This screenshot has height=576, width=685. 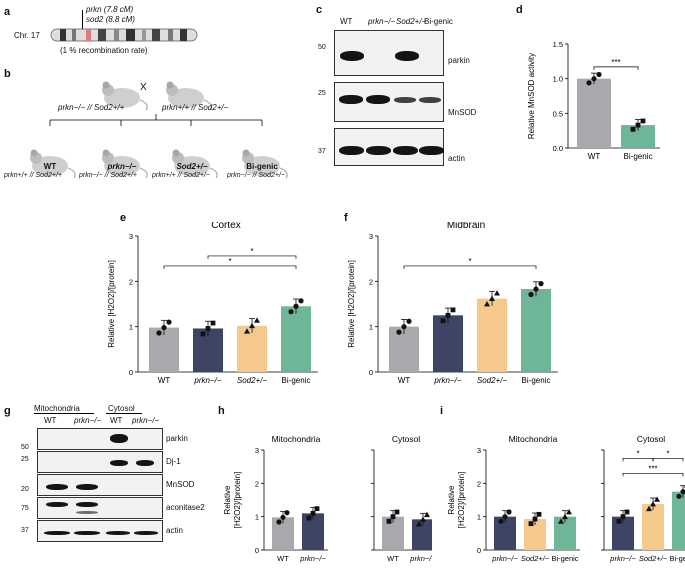 What do you see at coordinates (411, 21) in the screenshot?
I see `lane-label: Sod2+/−` at bounding box center [411, 21].